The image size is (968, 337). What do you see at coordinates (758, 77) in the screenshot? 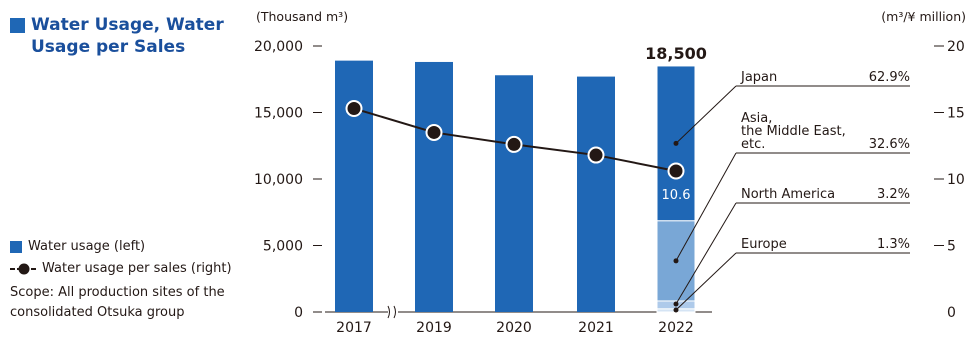
I see `region-label-line: Japan` at bounding box center [758, 77].